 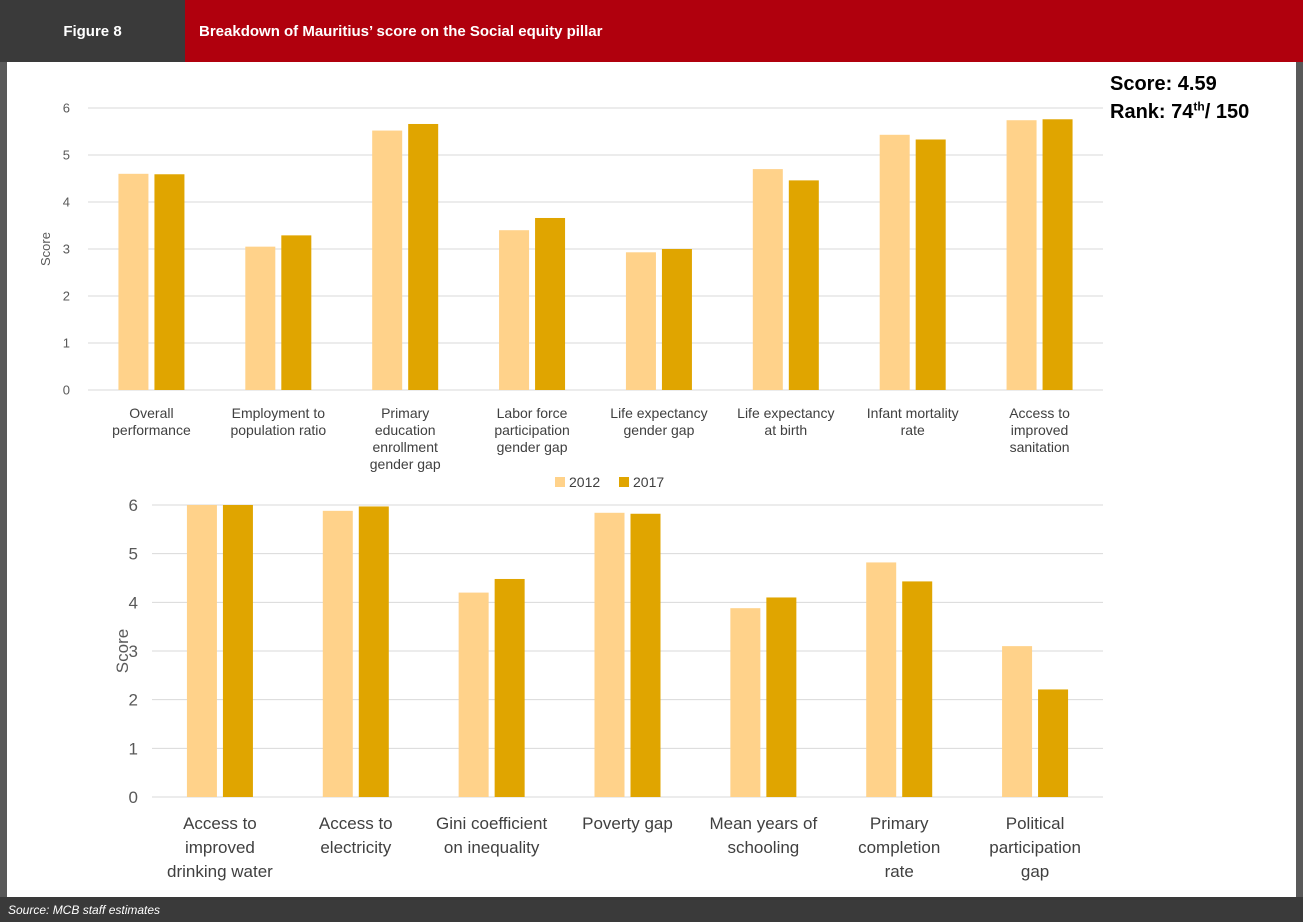 I want to click on category-label-line: completion, so click(x=899, y=847).